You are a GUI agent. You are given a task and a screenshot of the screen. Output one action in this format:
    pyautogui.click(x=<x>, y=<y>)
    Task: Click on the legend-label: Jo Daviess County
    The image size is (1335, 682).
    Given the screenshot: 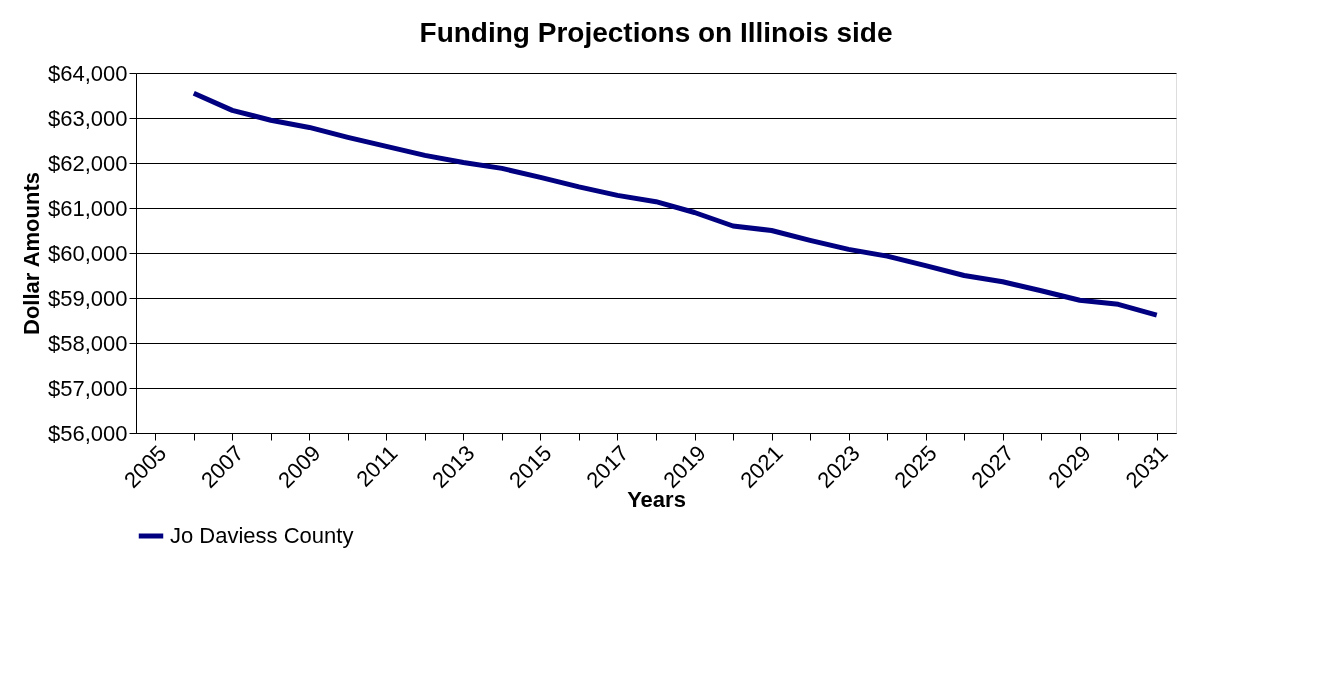 What is the action you would take?
    pyautogui.click(x=262, y=535)
    